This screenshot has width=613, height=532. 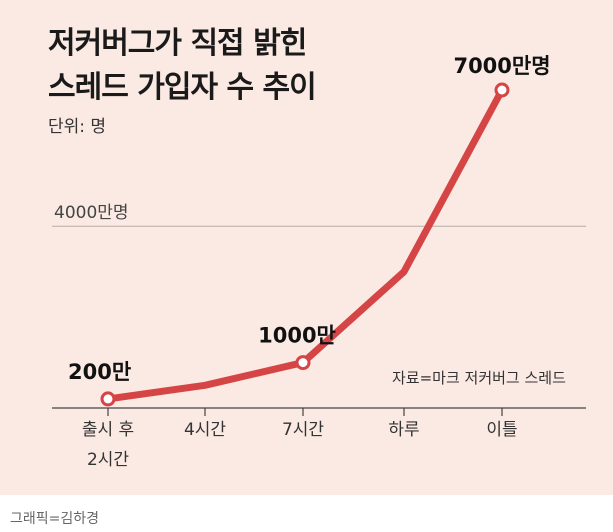 What do you see at coordinates (501, 430) in the screenshot?
I see `x-tick-label: 이틀` at bounding box center [501, 430].